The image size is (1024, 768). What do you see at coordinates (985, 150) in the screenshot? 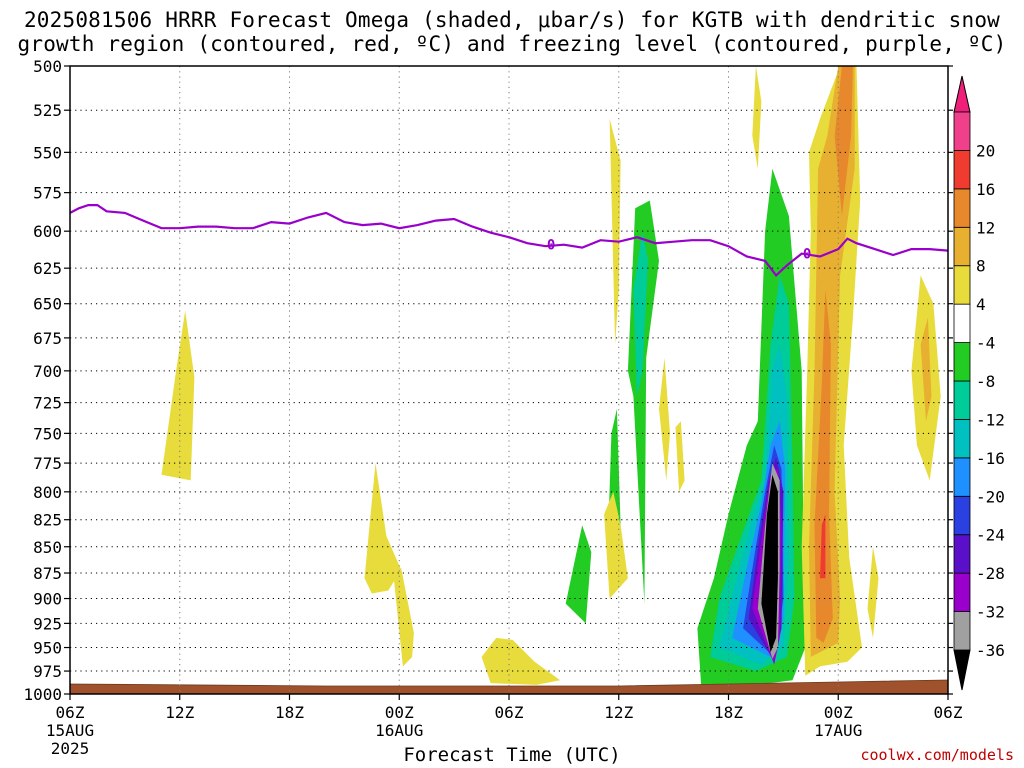
I see `colorbar-label: 20` at bounding box center [985, 150].